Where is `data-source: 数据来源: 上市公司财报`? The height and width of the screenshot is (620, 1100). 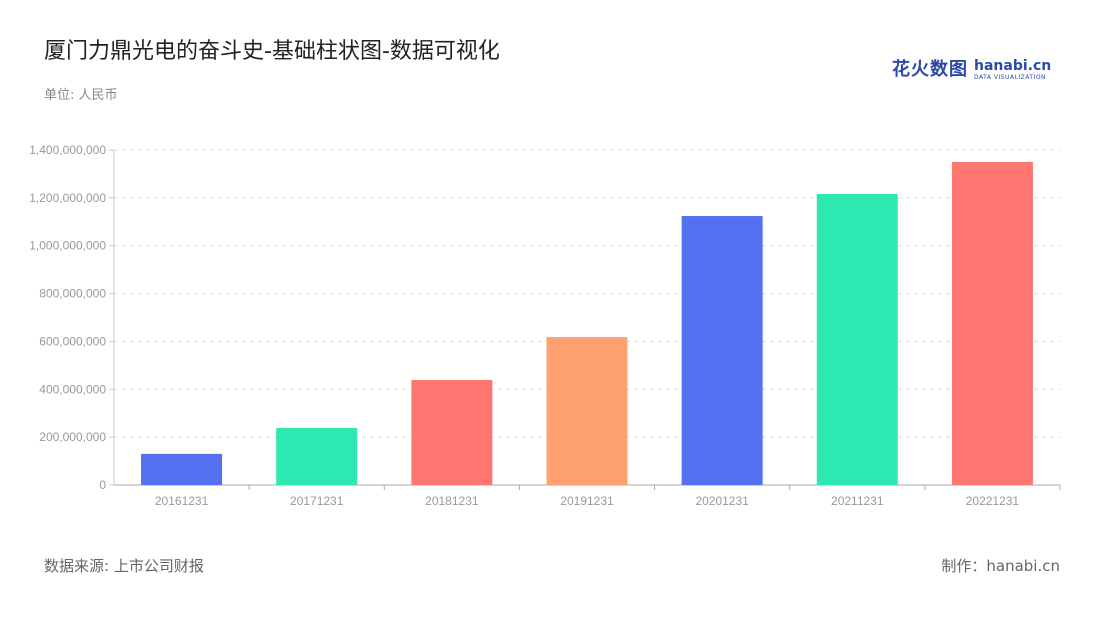
data-source: 数据来源: 上市公司财报 is located at coordinates (124, 566).